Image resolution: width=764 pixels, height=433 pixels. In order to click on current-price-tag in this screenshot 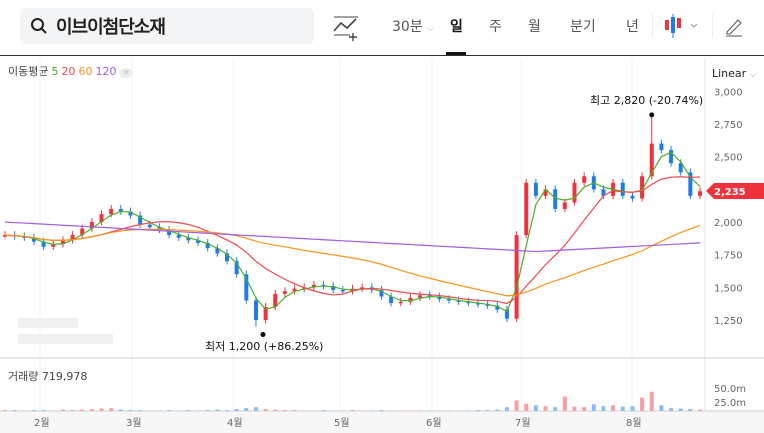, I will do `click(735, 191)`.